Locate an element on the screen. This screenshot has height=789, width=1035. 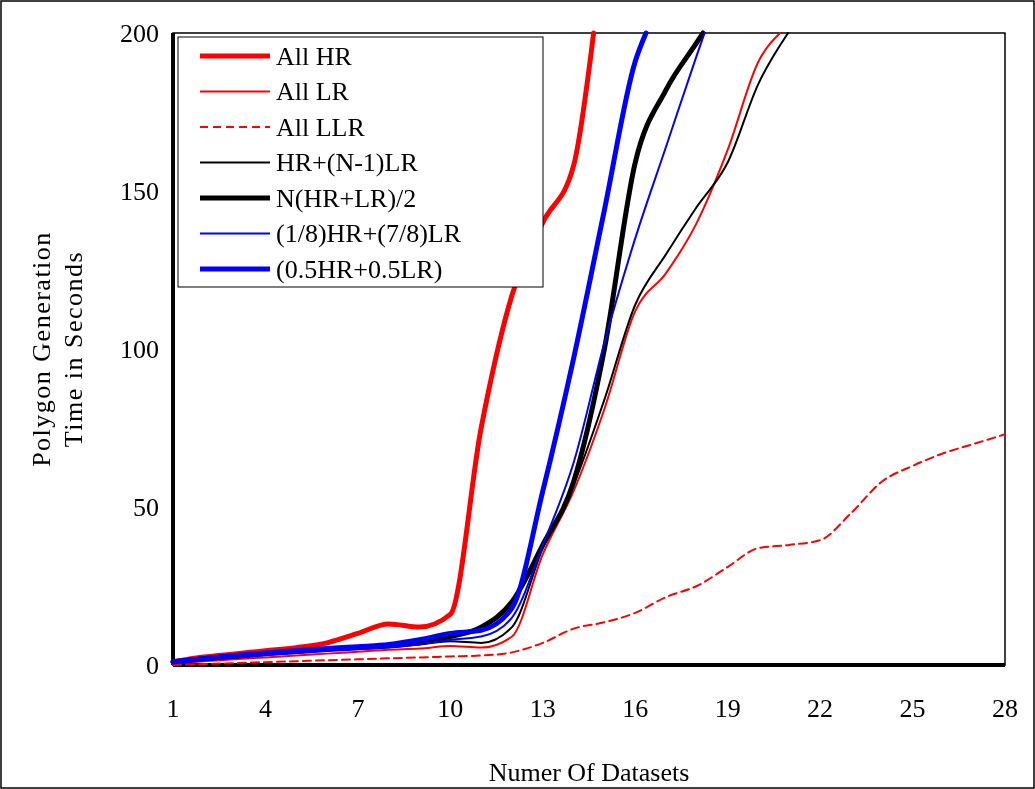
x-tick-label: 4 is located at coordinates (265, 708).